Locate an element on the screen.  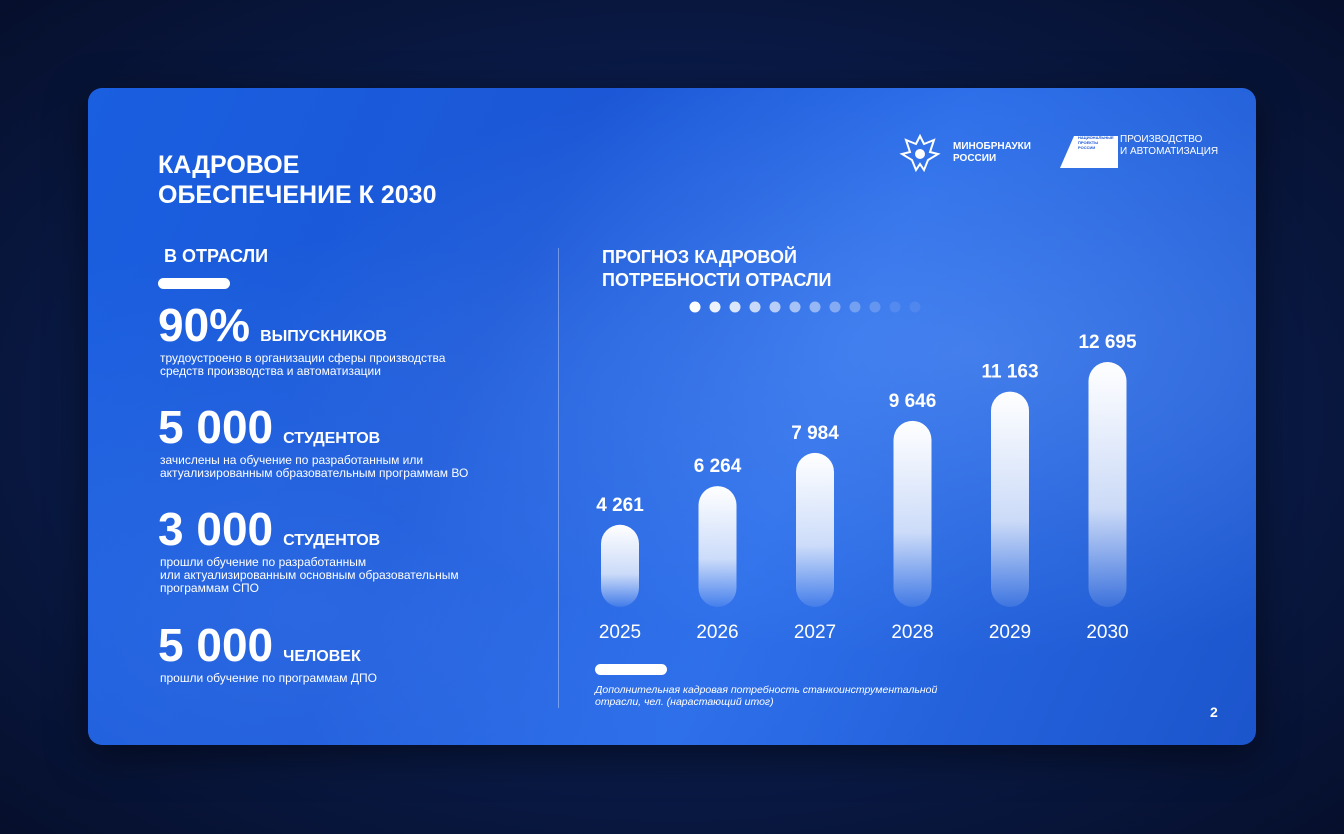
logo-line: МИНОБРНАУКИ is located at coordinates (992, 146).